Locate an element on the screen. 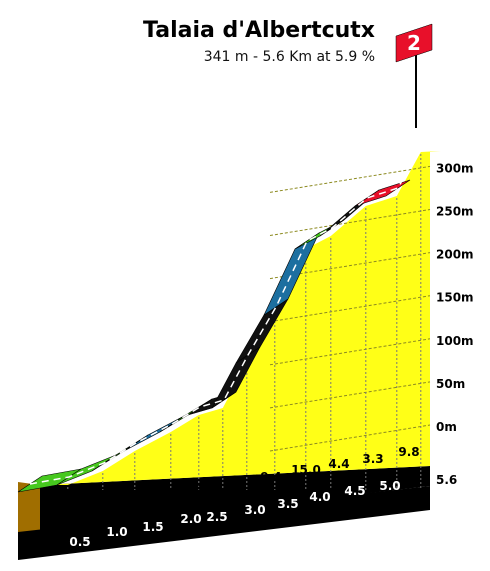  gradient-label: 0.2 is located at coordinates (62, 514).